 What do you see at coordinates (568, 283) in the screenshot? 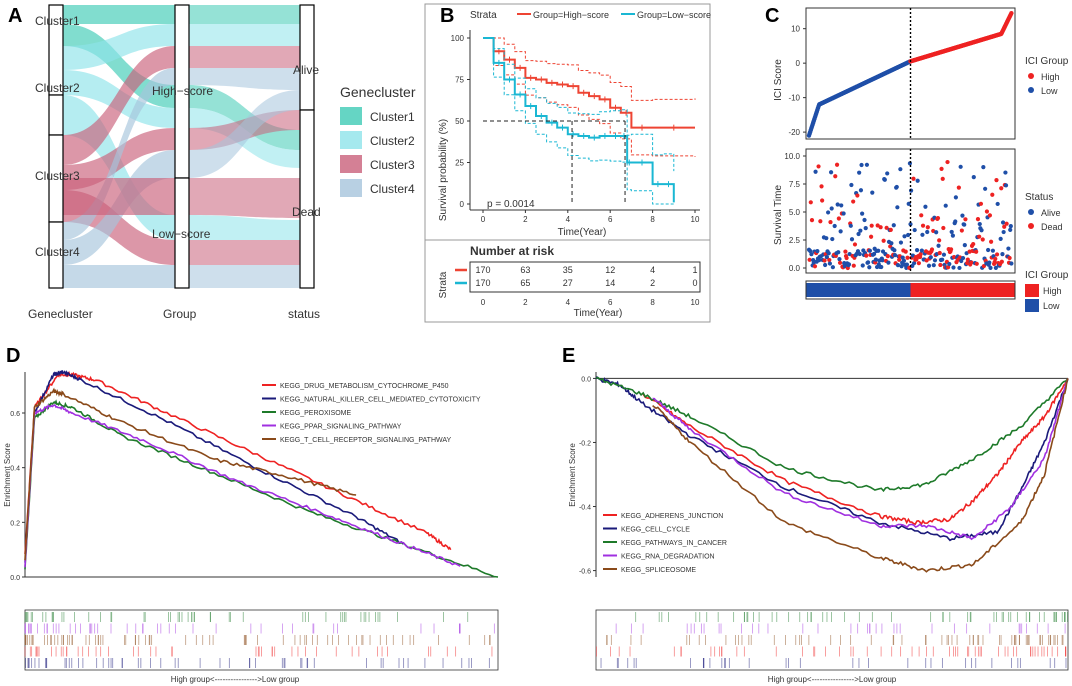
I see `risk-cell: 27` at bounding box center [568, 283].